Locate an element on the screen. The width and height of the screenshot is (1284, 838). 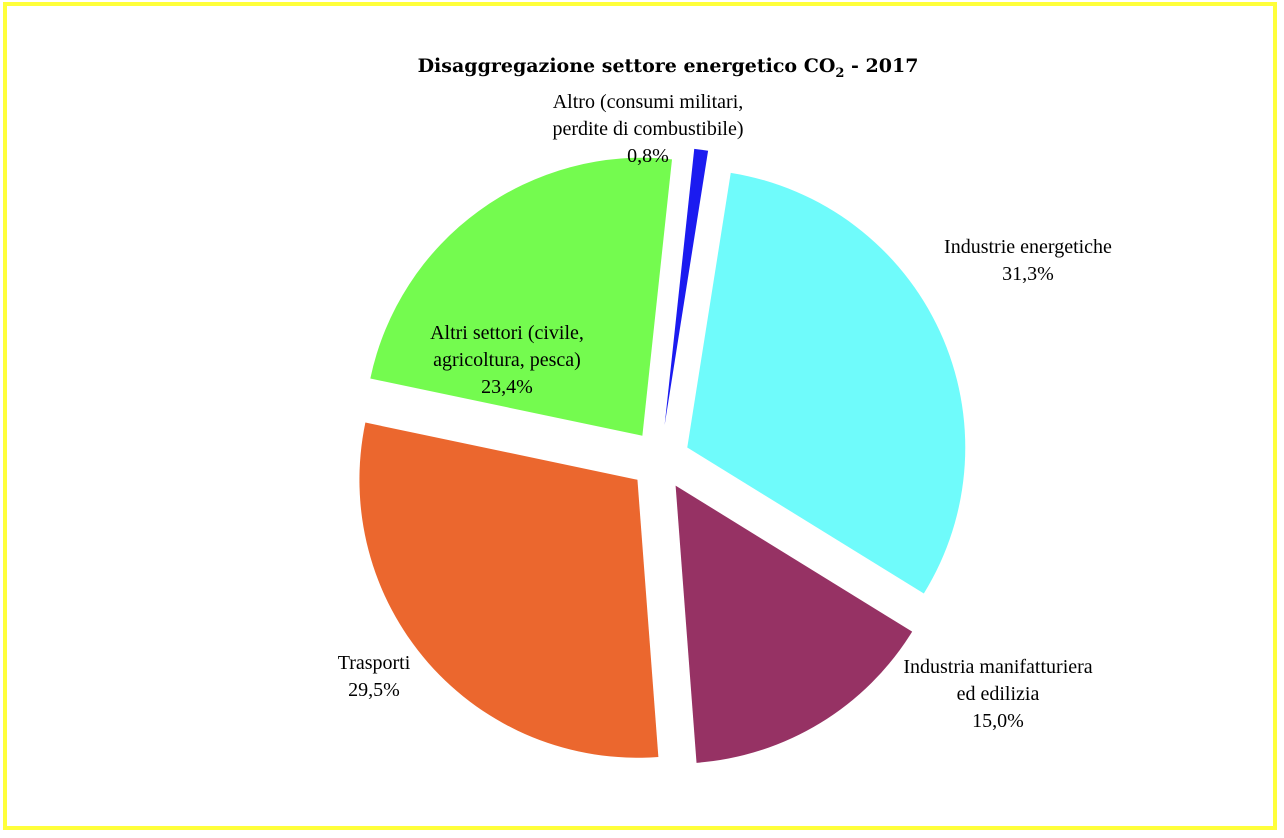
pie-slice-altri-settori is located at coordinates (521, 296).